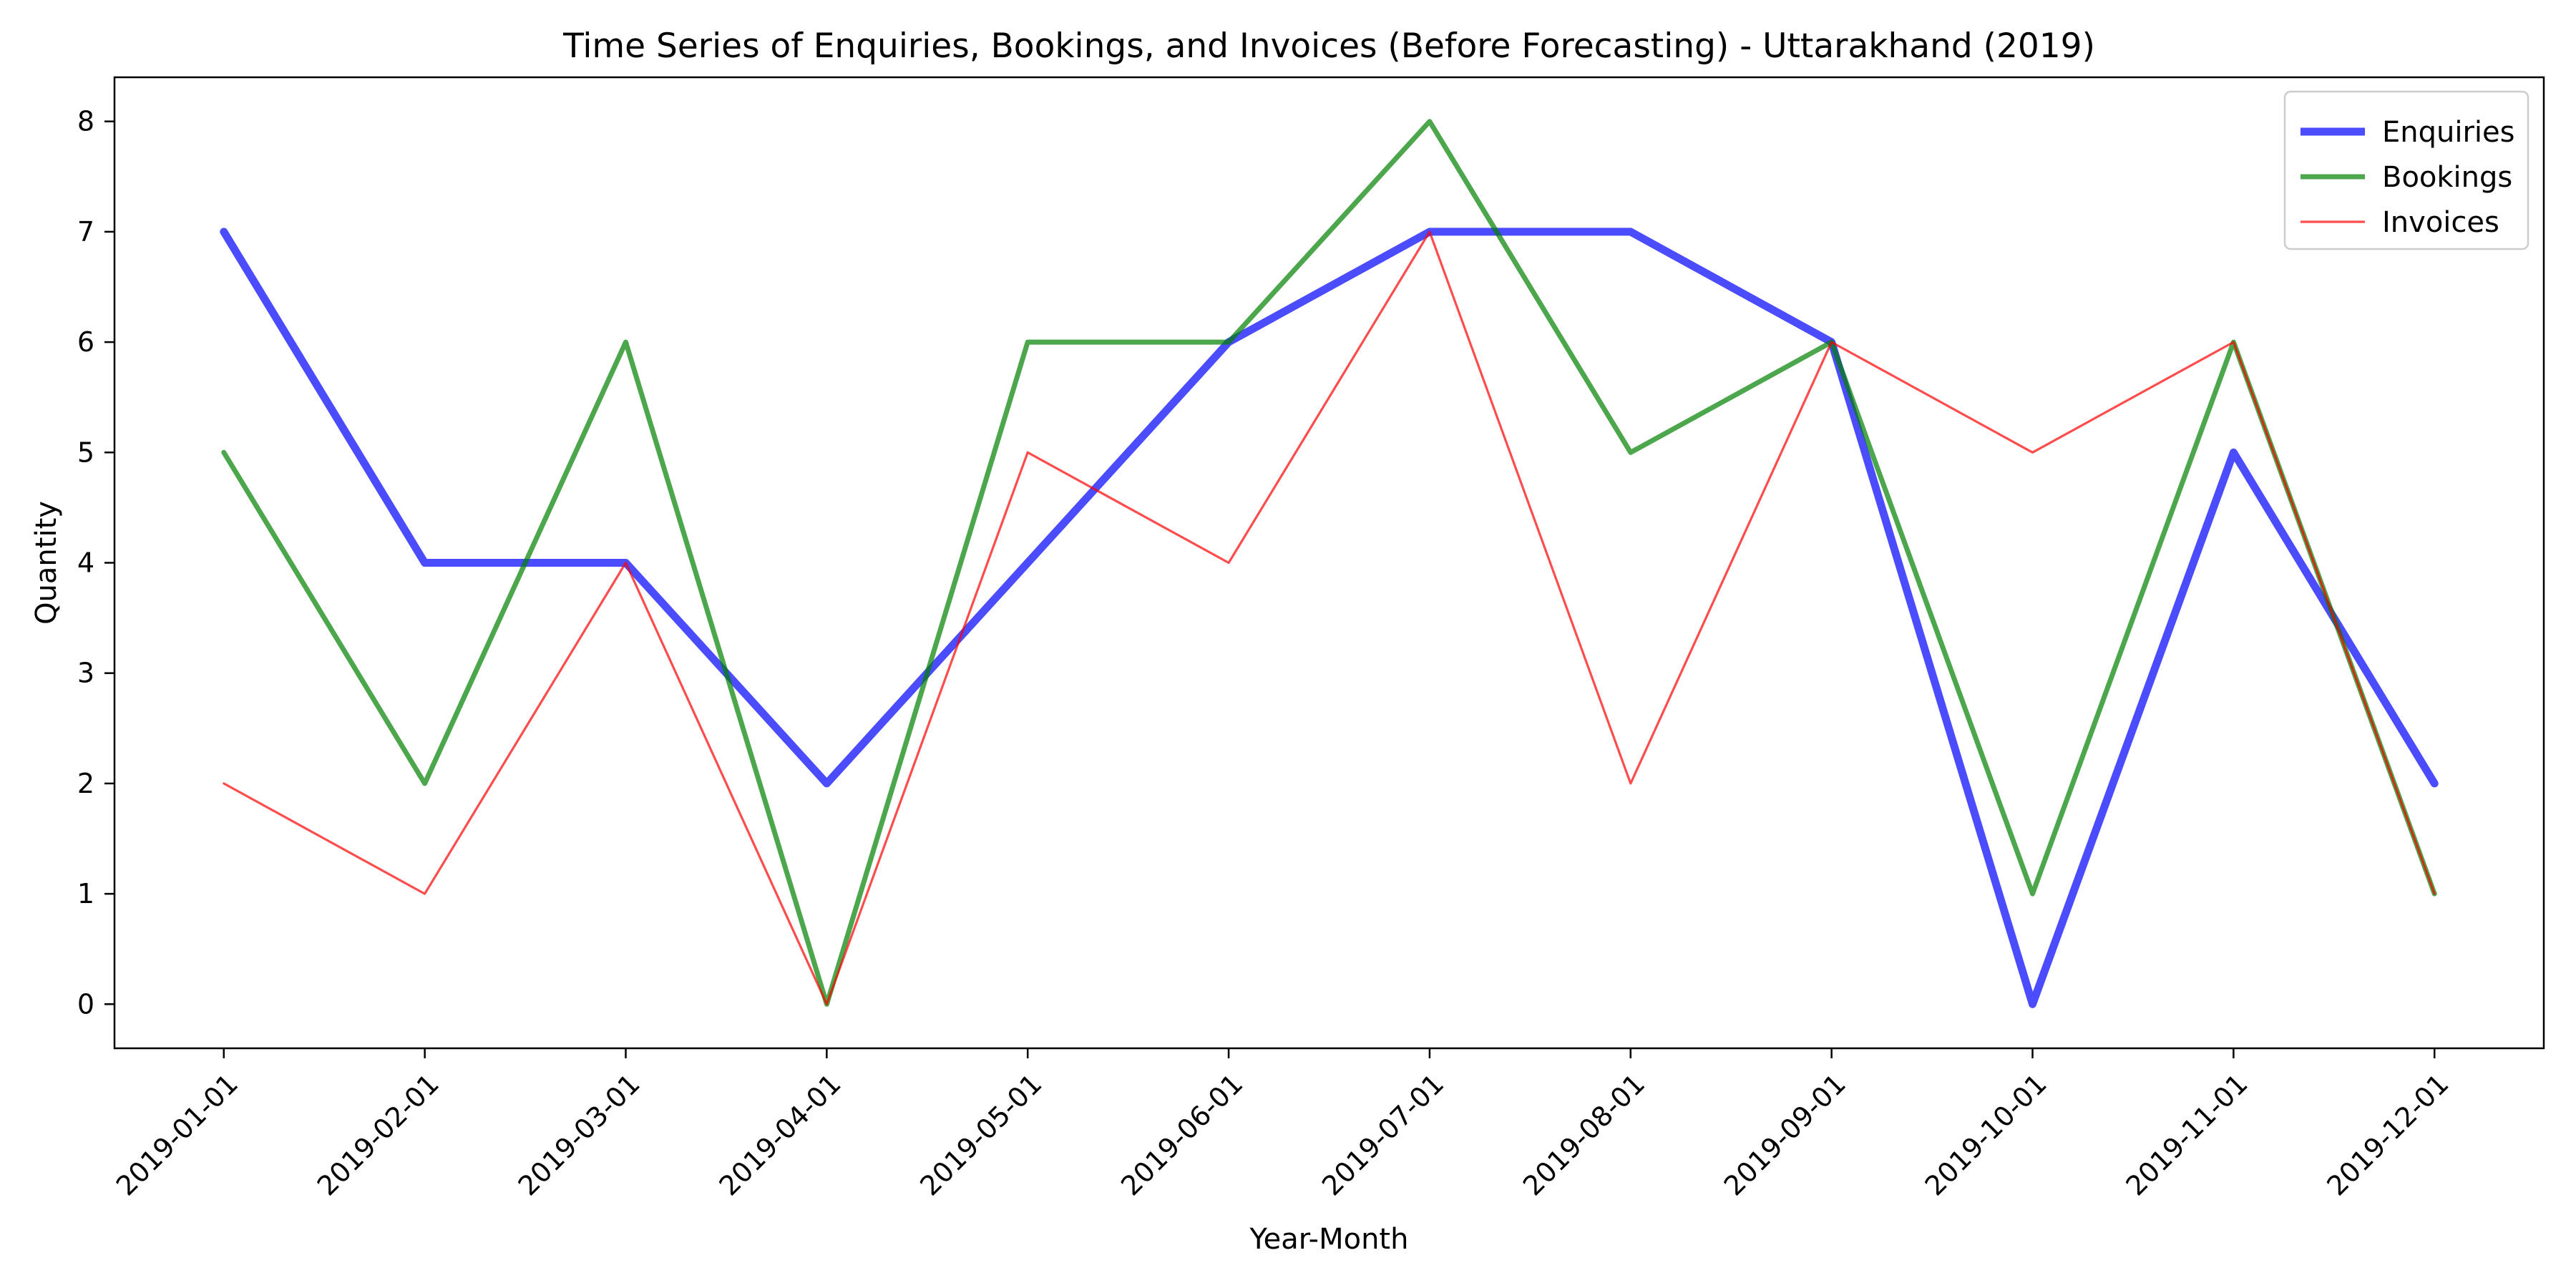 This screenshot has width=2576, height=1288. I want to click on y-tick-label: 4, so click(85, 563).